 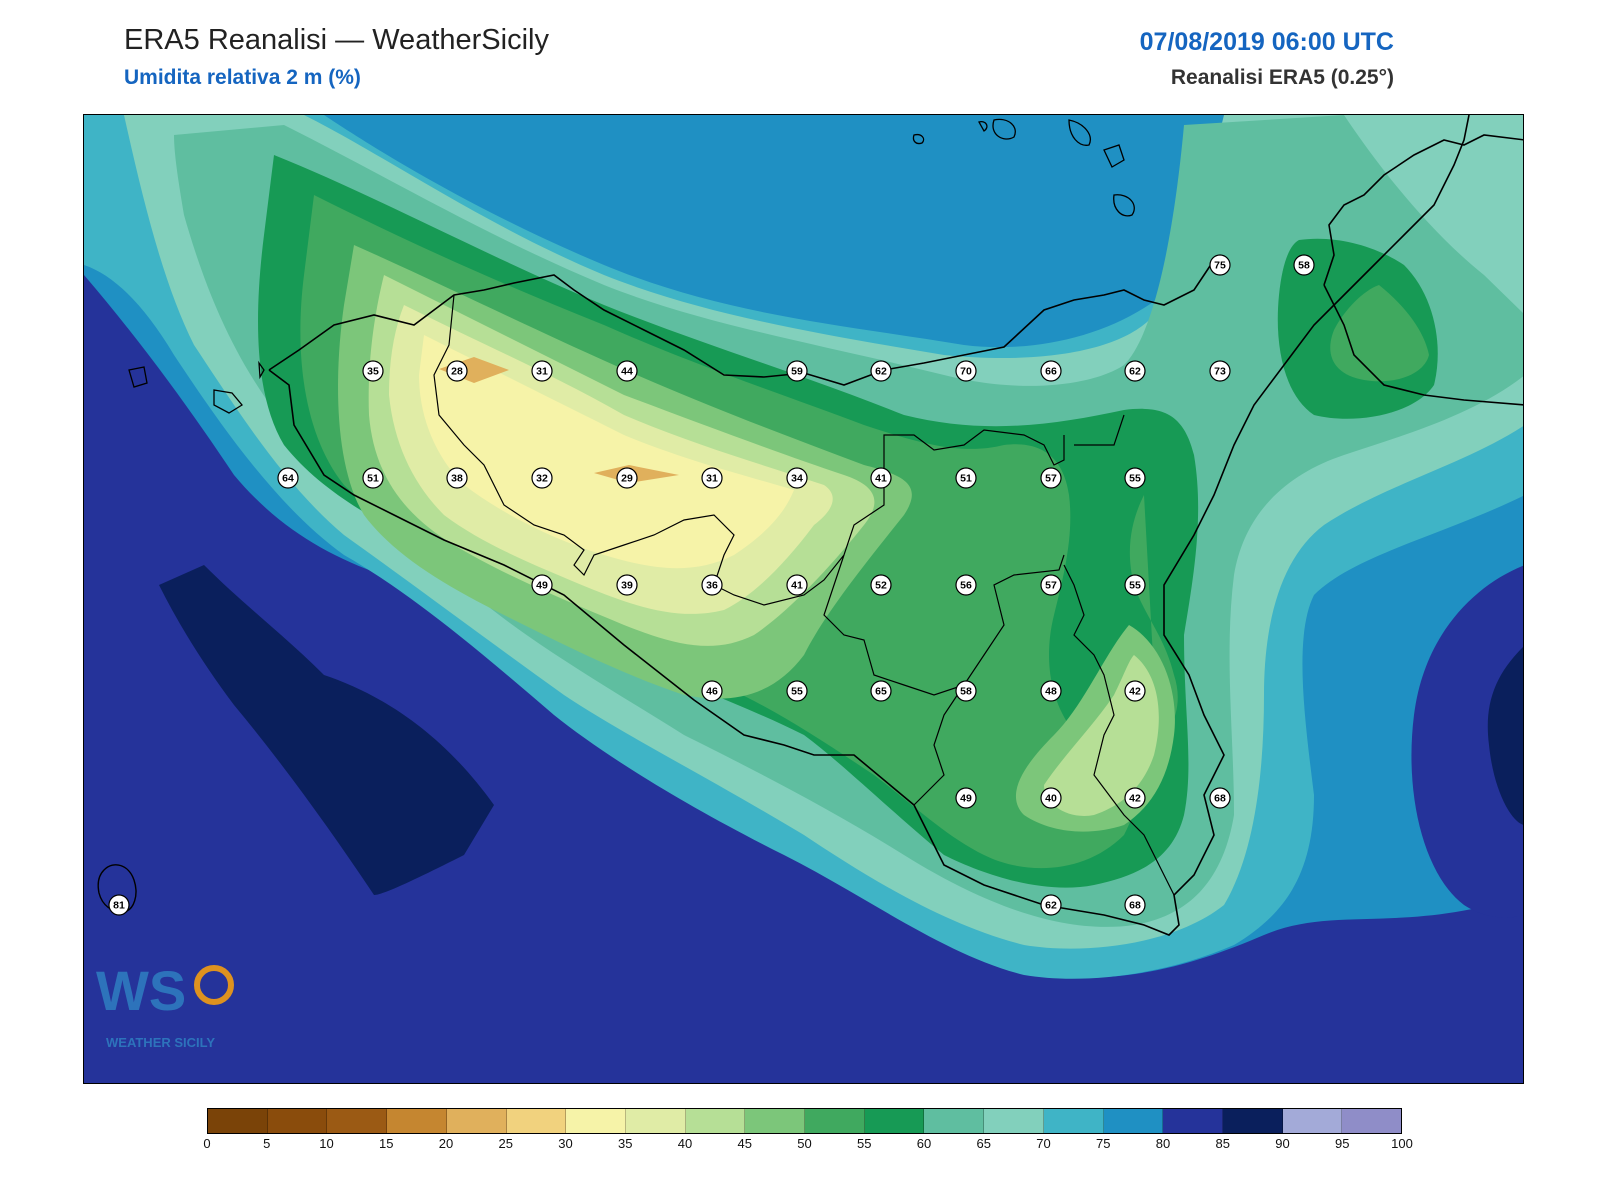 I want to click on station-value: 41, so click(x=797, y=586).